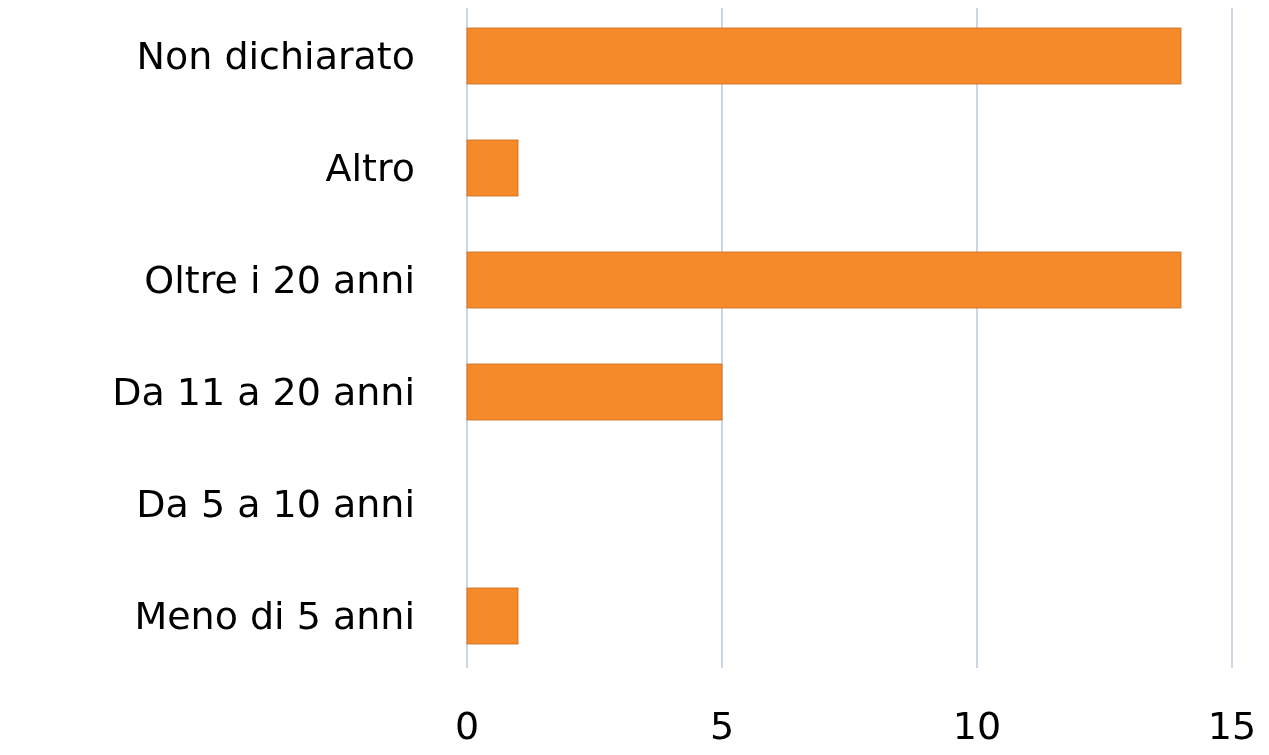 The width and height of the screenshot is (1269, 755). Describe the element at coordinates (370, 168) in the screenshot. I see `y-tick-label: Altro` at that location.